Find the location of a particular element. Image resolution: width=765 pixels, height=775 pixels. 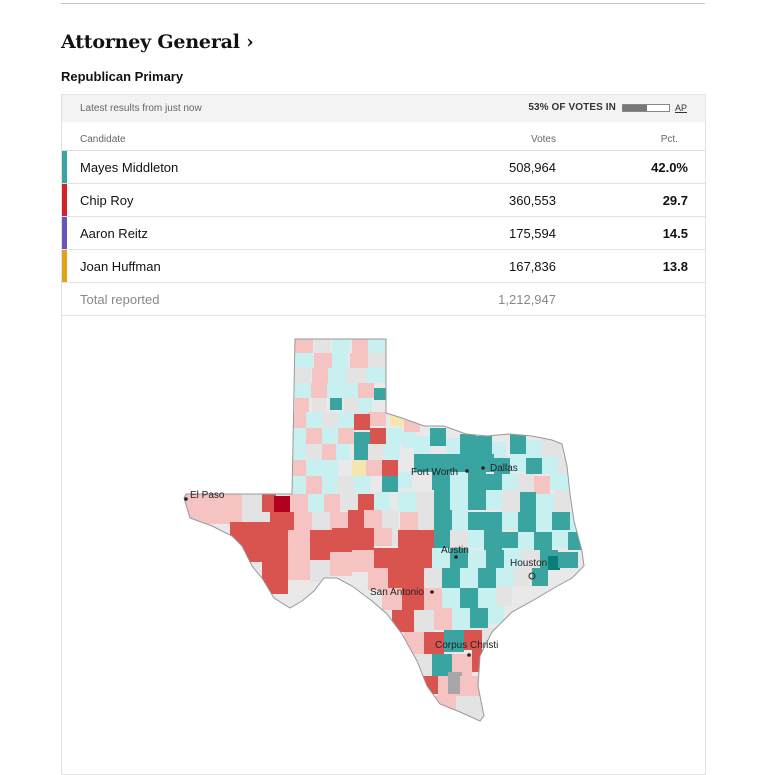

candidate-name: Joan Huffman is located at coordinates (120, 266).